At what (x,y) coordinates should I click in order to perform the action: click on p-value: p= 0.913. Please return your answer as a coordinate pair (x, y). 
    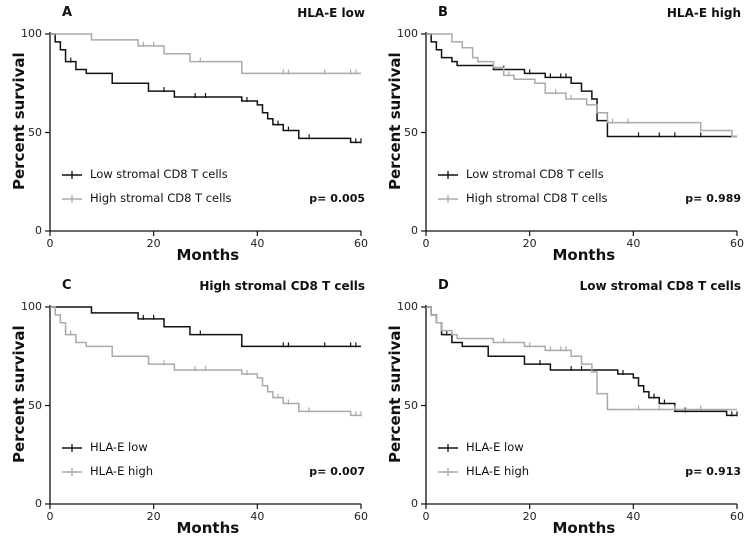
    Looking at the image, I should click on (713, 471).